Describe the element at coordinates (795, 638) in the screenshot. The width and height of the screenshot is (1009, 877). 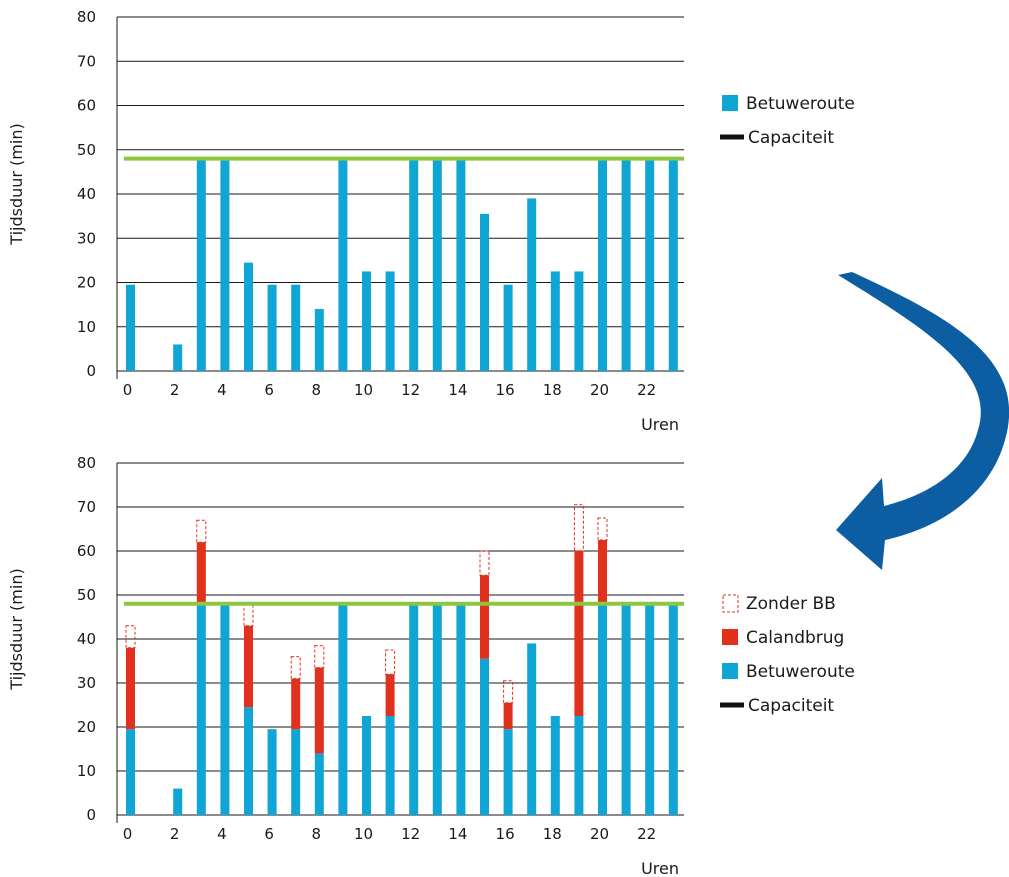
I see `legend-label: Calandbrug` at that location.